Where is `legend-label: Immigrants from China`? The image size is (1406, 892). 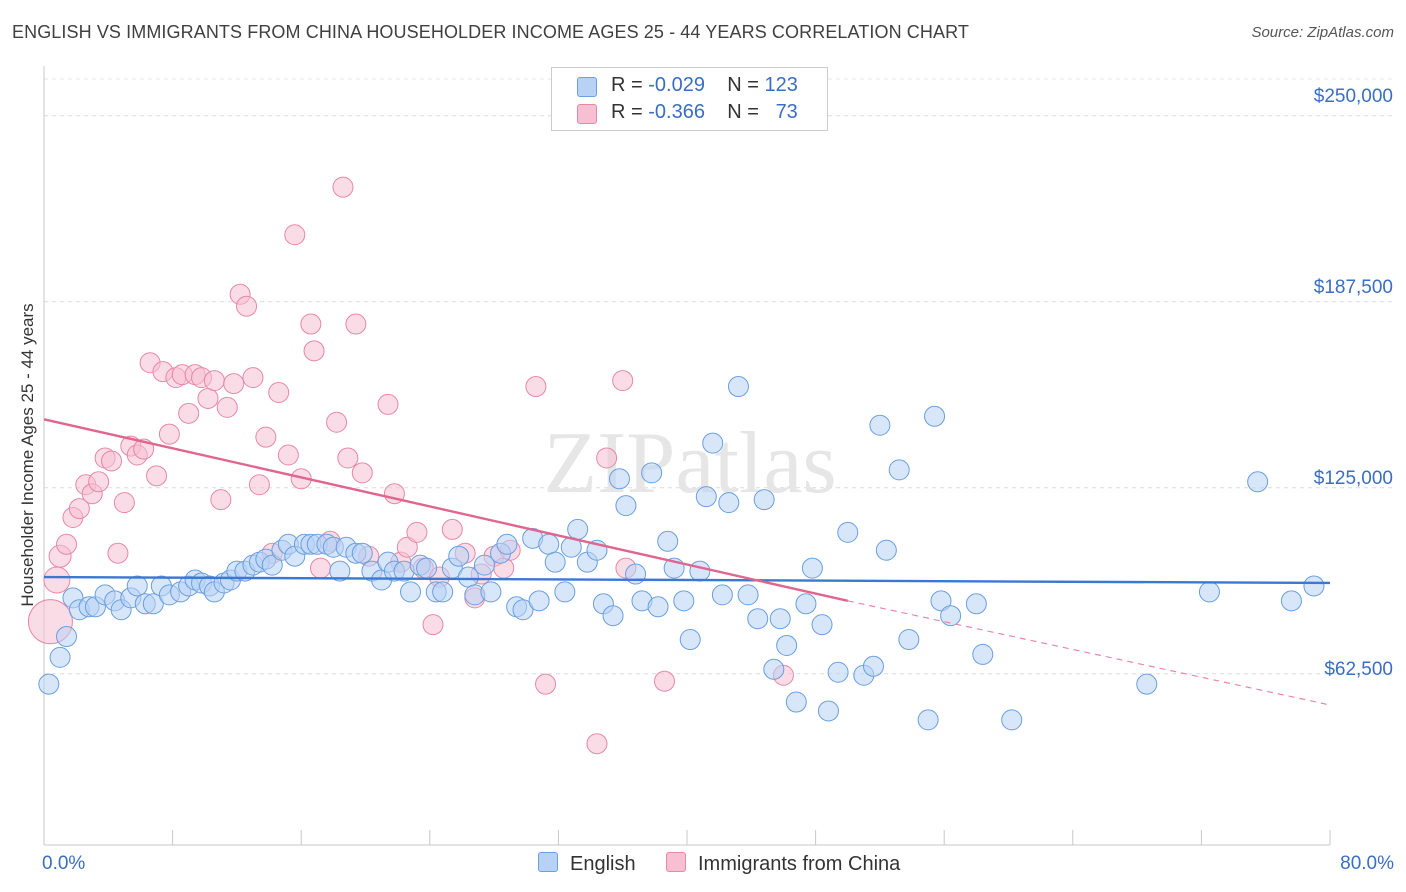 legend-label: Immigrants from China is located at coordinates (799, 864).